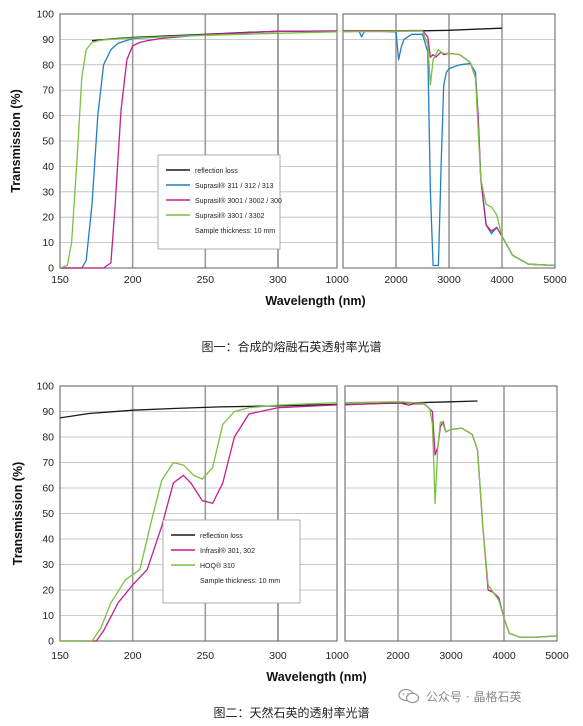 This screenshot has height=726, width=583. What do you see at coordinates (238, 201) in the screenshot?
I see `legend-label: Suprasil® 3001 / 3002 / 300` at bounding box center [238, 201].